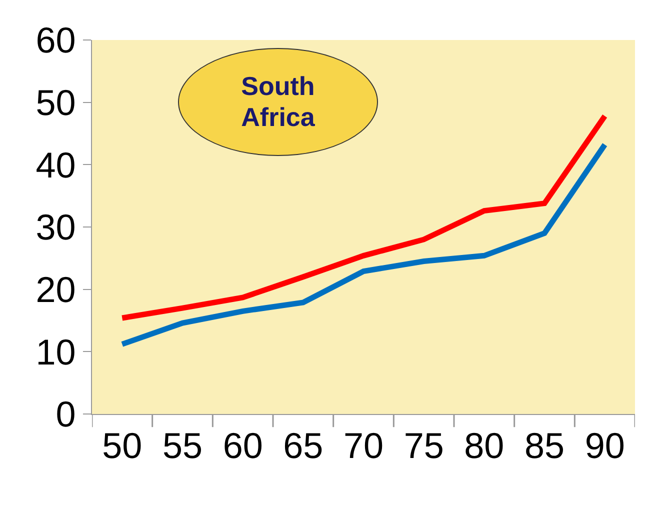  Describe the element at coordinates (424, 445) in the screenshot. I see `x-tick-label: 75` at that location.